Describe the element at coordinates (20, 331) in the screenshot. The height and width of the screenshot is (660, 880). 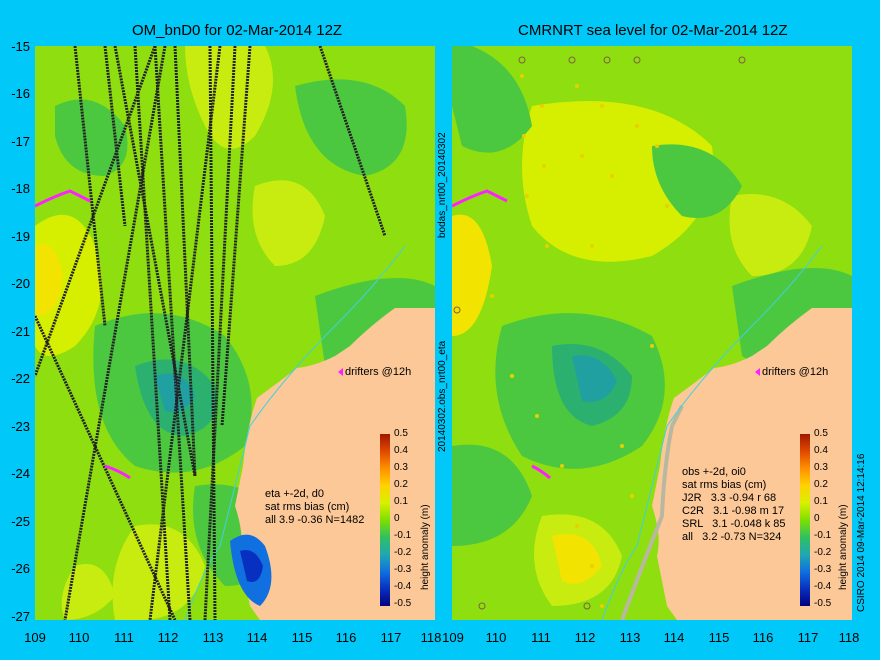
I see `lat-tick: -21` at that location.